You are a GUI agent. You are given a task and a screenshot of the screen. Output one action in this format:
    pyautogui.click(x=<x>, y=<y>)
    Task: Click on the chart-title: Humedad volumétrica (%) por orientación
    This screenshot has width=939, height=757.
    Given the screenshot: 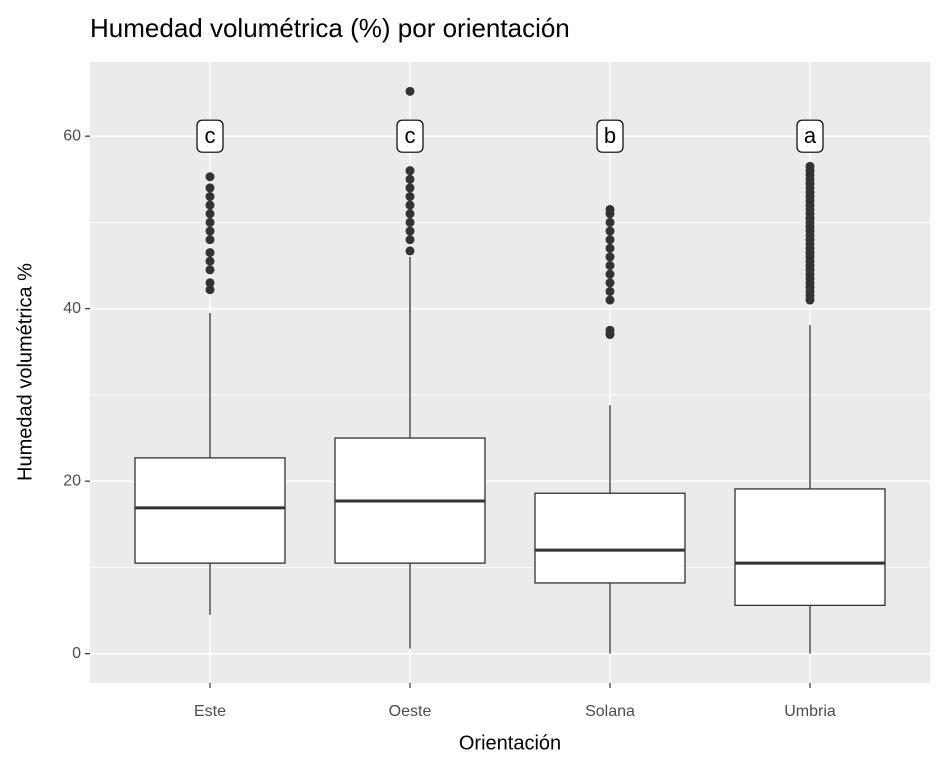 What is the action you would take?
    pyautogui.click(x=330, y=28)
    